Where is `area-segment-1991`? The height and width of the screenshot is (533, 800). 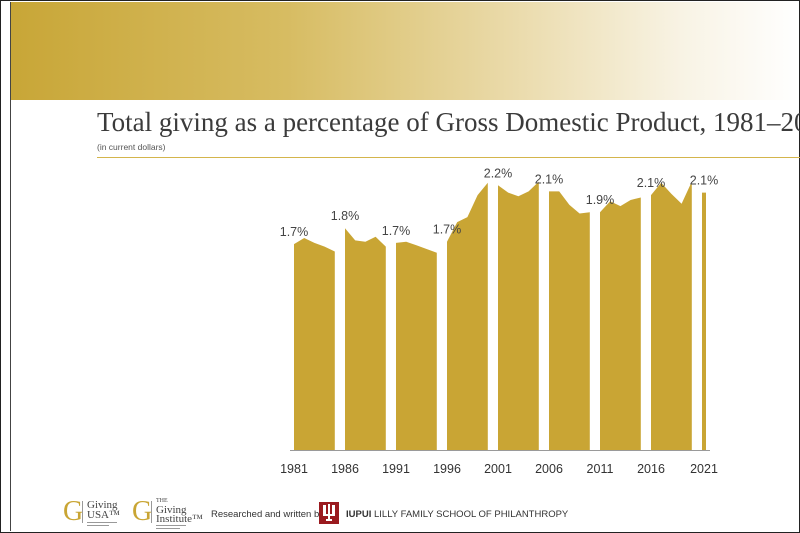 area-segment-1991 is located at coordinates (416, 345).